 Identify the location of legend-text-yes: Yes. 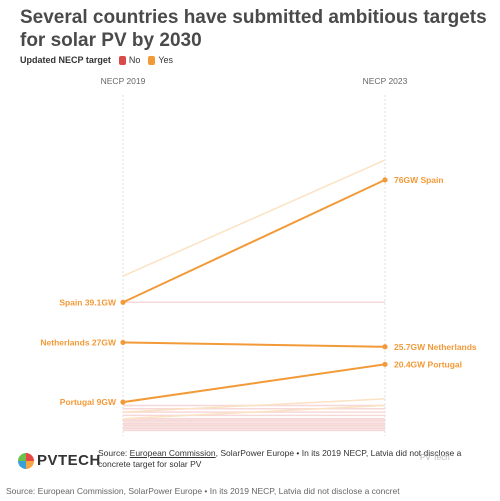
(166, 60).